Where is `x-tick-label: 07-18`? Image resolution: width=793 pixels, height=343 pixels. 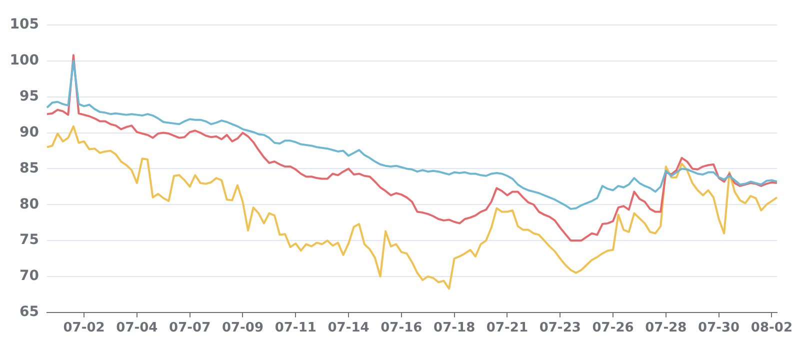
x-tick-label: 07-18 is located at coordinates (455, 328).